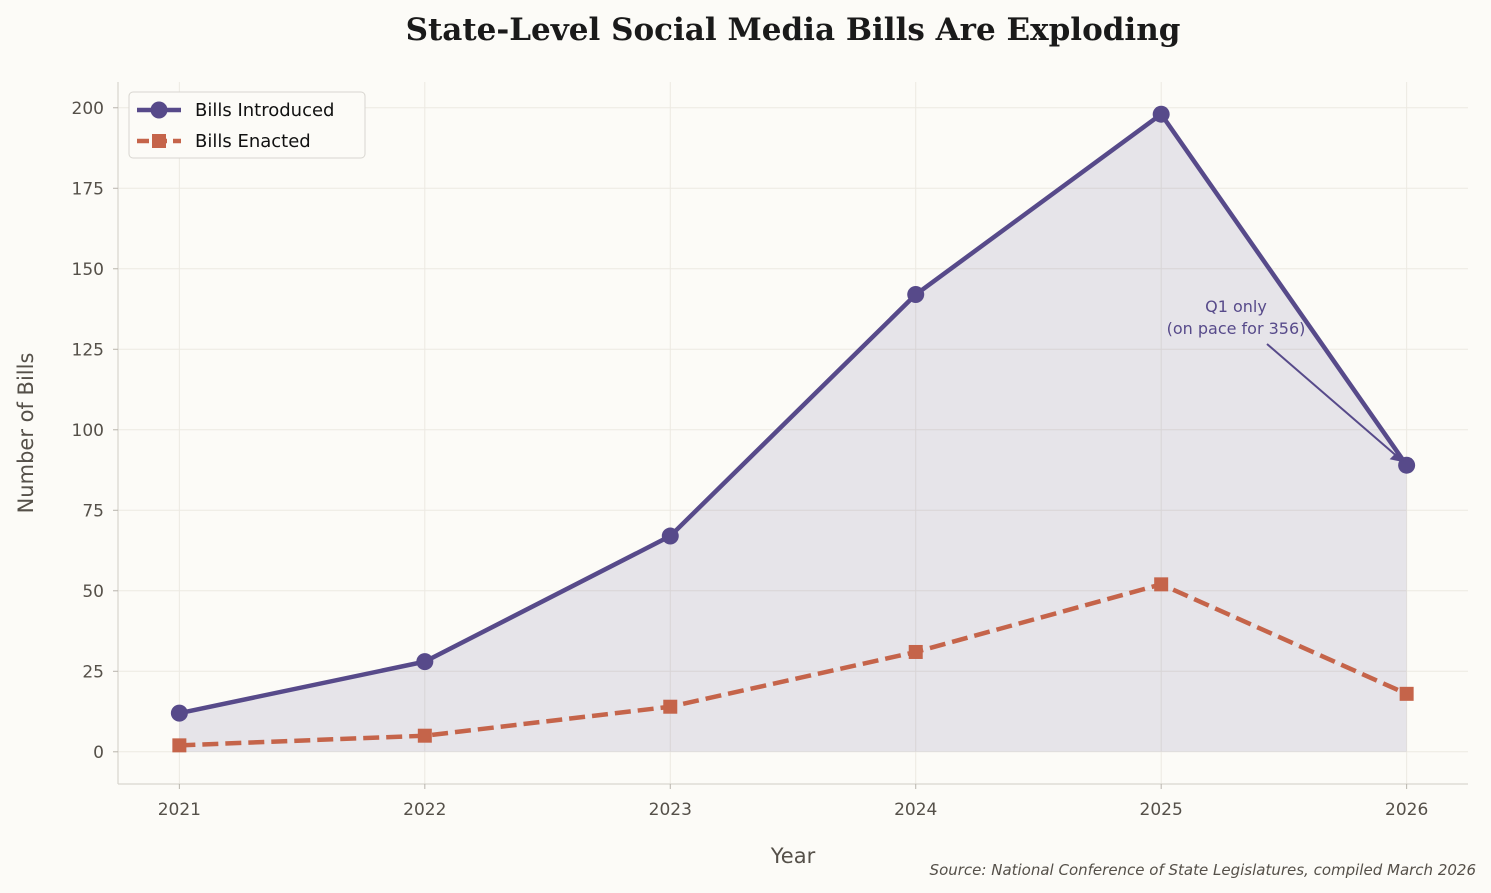  I want to click on legend-label-enacted: Bills Enacted, so click(253, 141).